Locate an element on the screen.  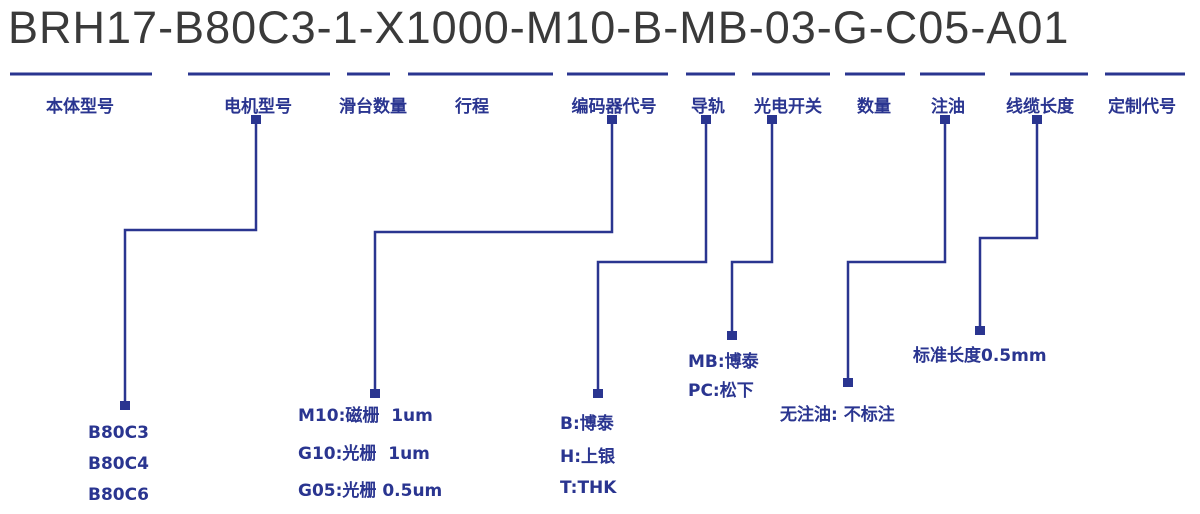
cable-option: 标准长度0.5mm is located at coordinates (980, 356).